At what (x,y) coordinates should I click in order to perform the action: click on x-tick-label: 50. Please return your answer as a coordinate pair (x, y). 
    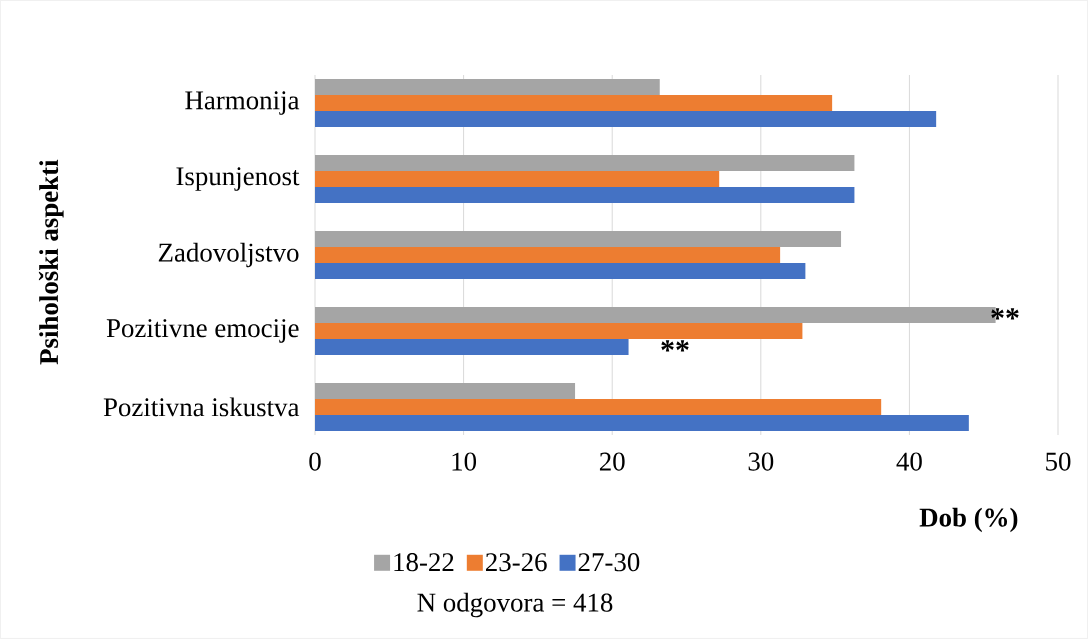
    Looking at the image, I should click on (1058, 461).